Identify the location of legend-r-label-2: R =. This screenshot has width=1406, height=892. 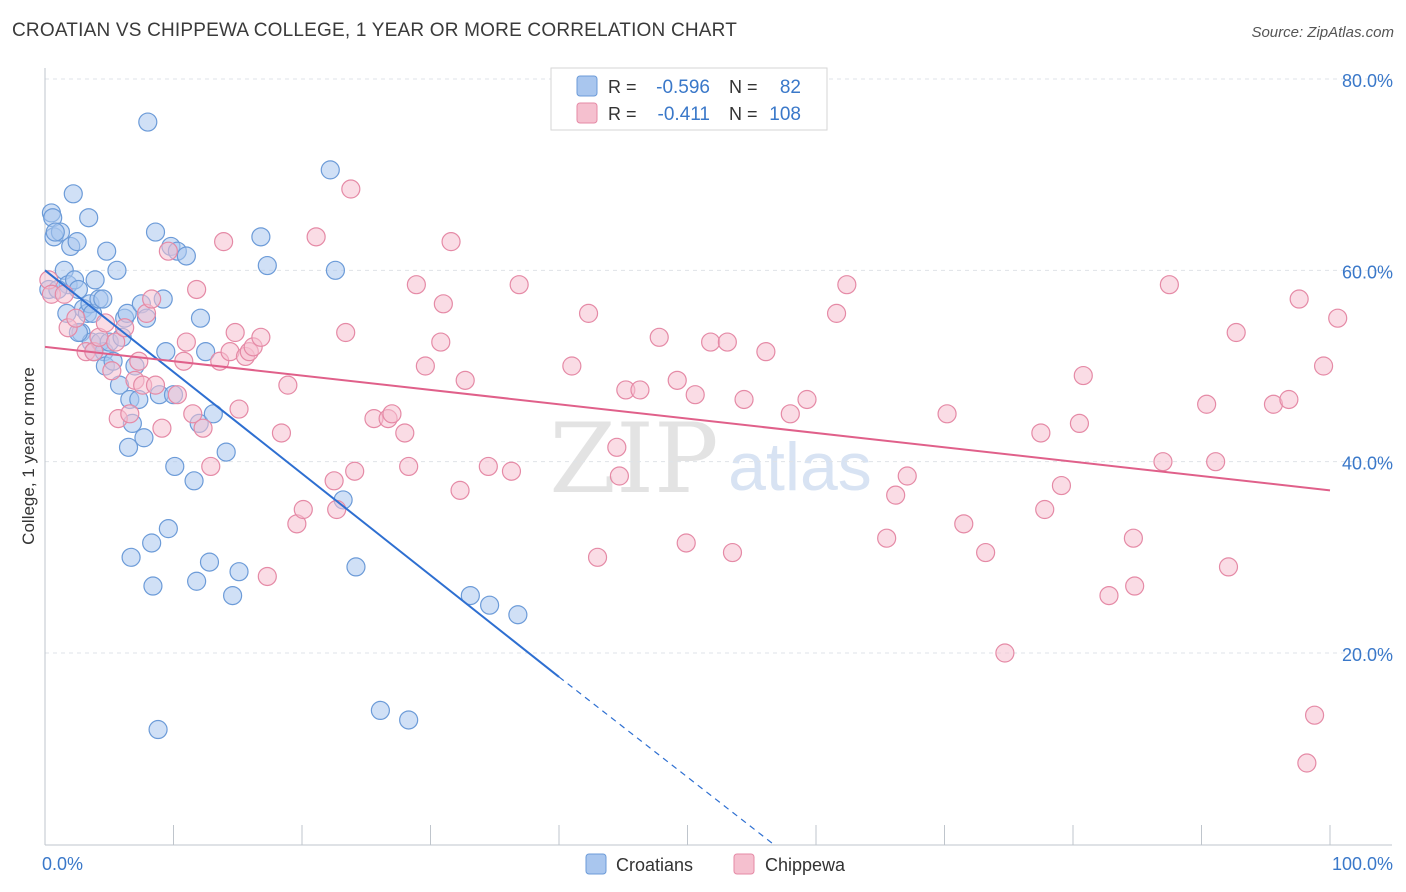
(622, 114).